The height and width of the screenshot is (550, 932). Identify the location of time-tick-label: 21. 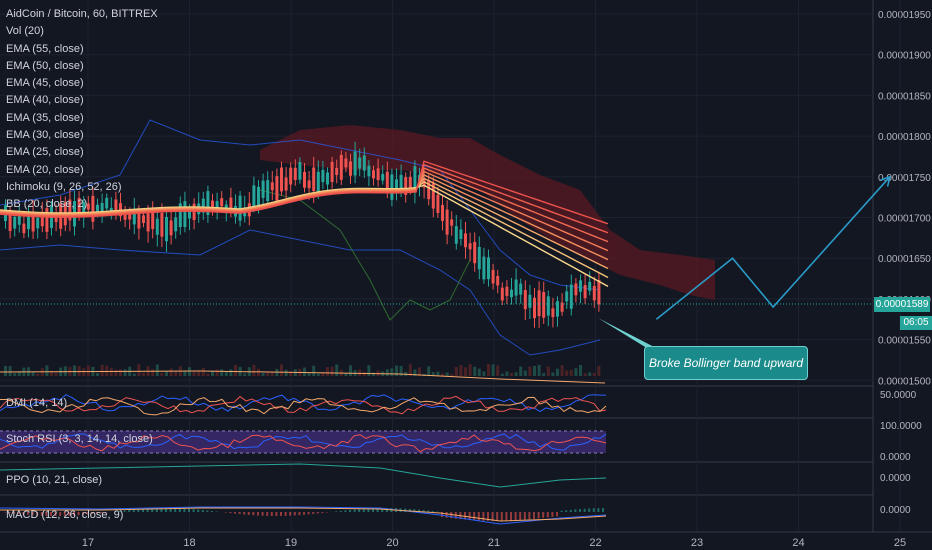
(494, 543).